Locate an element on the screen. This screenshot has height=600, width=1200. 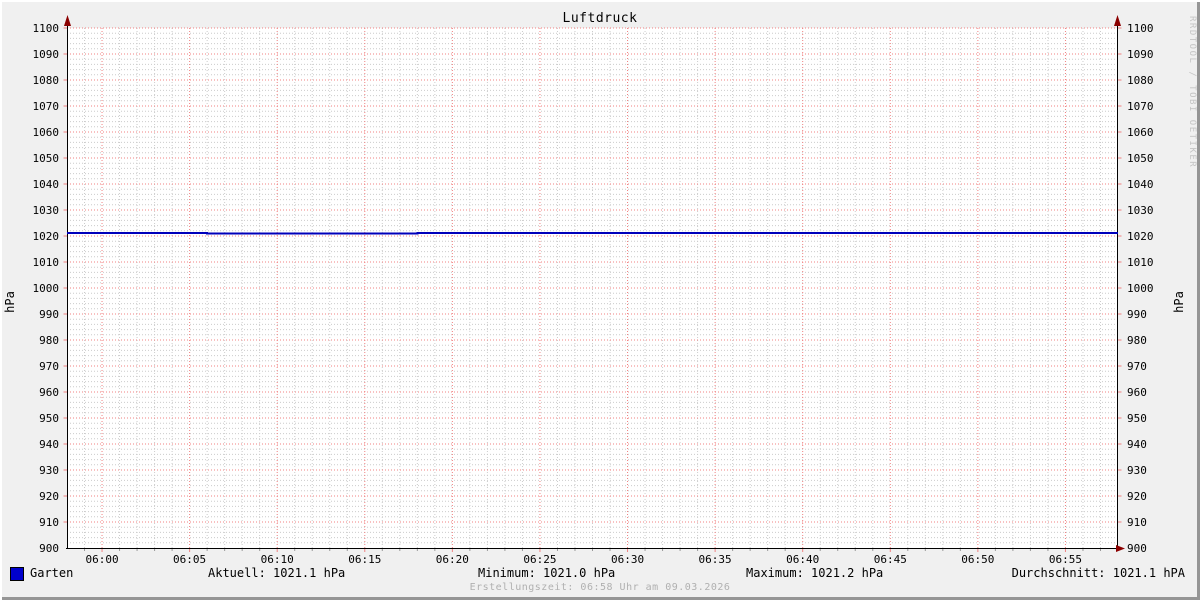
y-tick-label-left: 1090 is located at coordinates (46, 54).